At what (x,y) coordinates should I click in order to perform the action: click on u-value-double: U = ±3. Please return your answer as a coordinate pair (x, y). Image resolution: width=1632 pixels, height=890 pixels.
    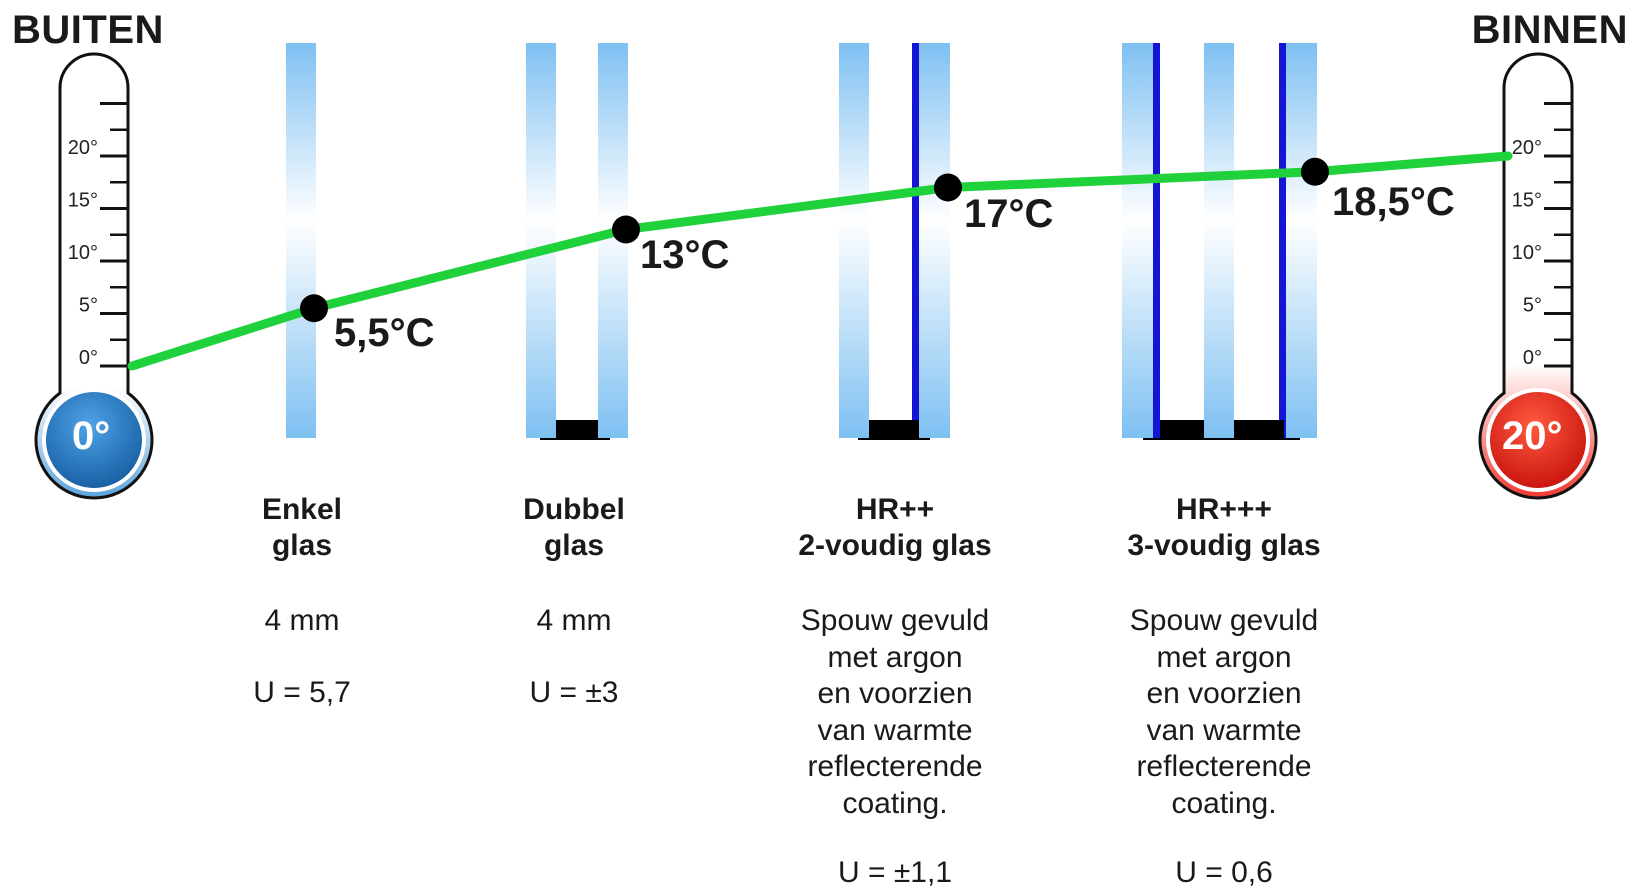
    Looking at the image, I should click on (574, 692).